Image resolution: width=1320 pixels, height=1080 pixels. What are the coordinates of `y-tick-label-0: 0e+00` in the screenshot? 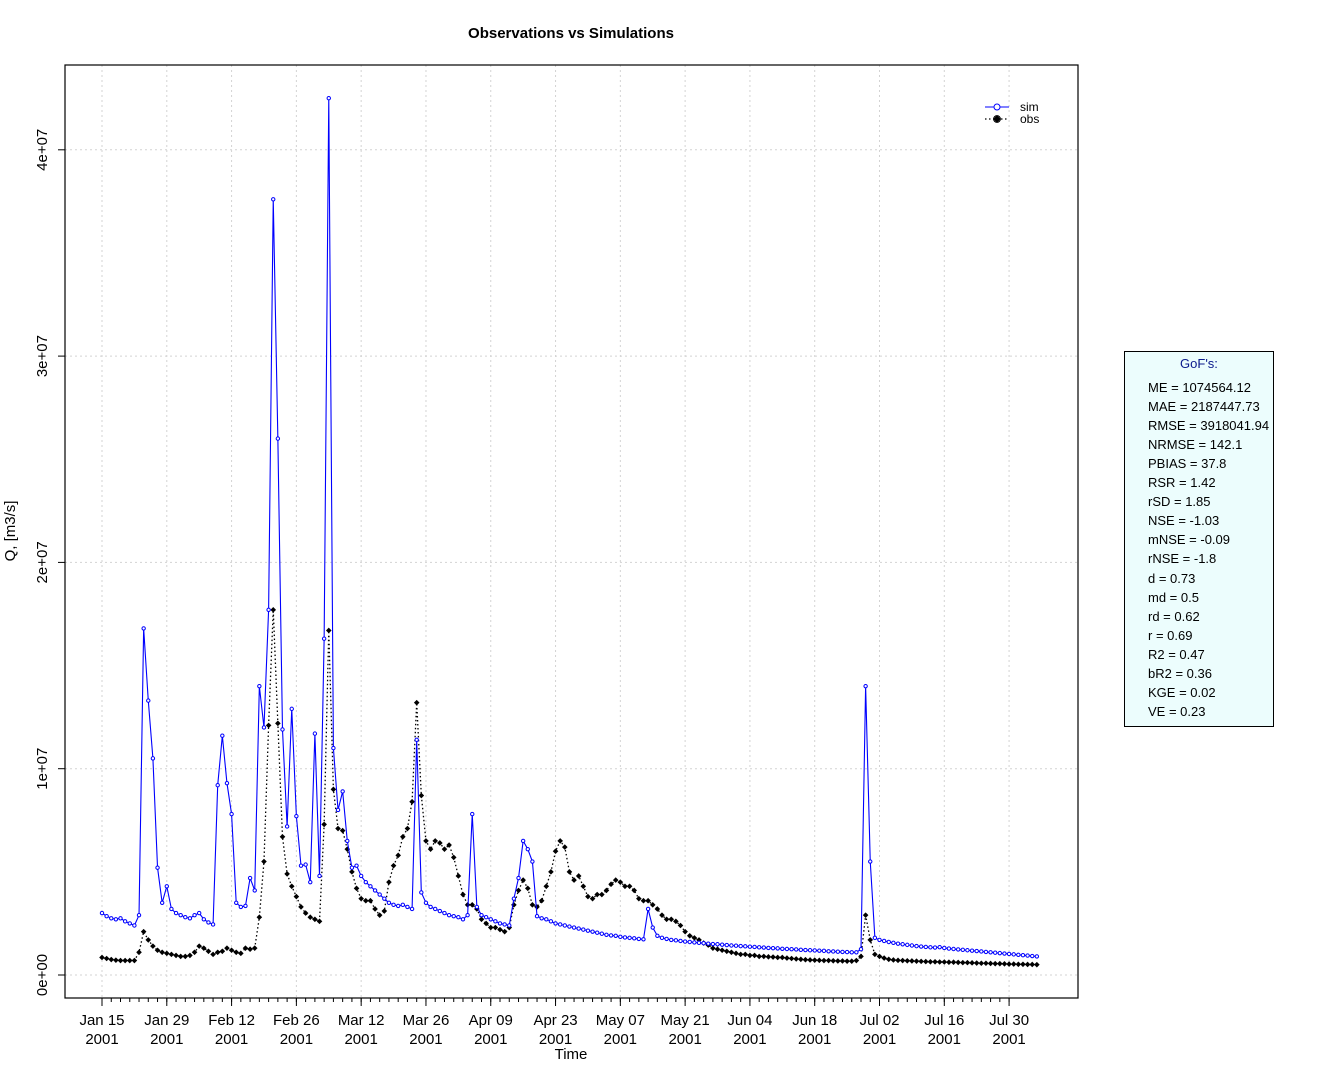 It's located at (42, 975).